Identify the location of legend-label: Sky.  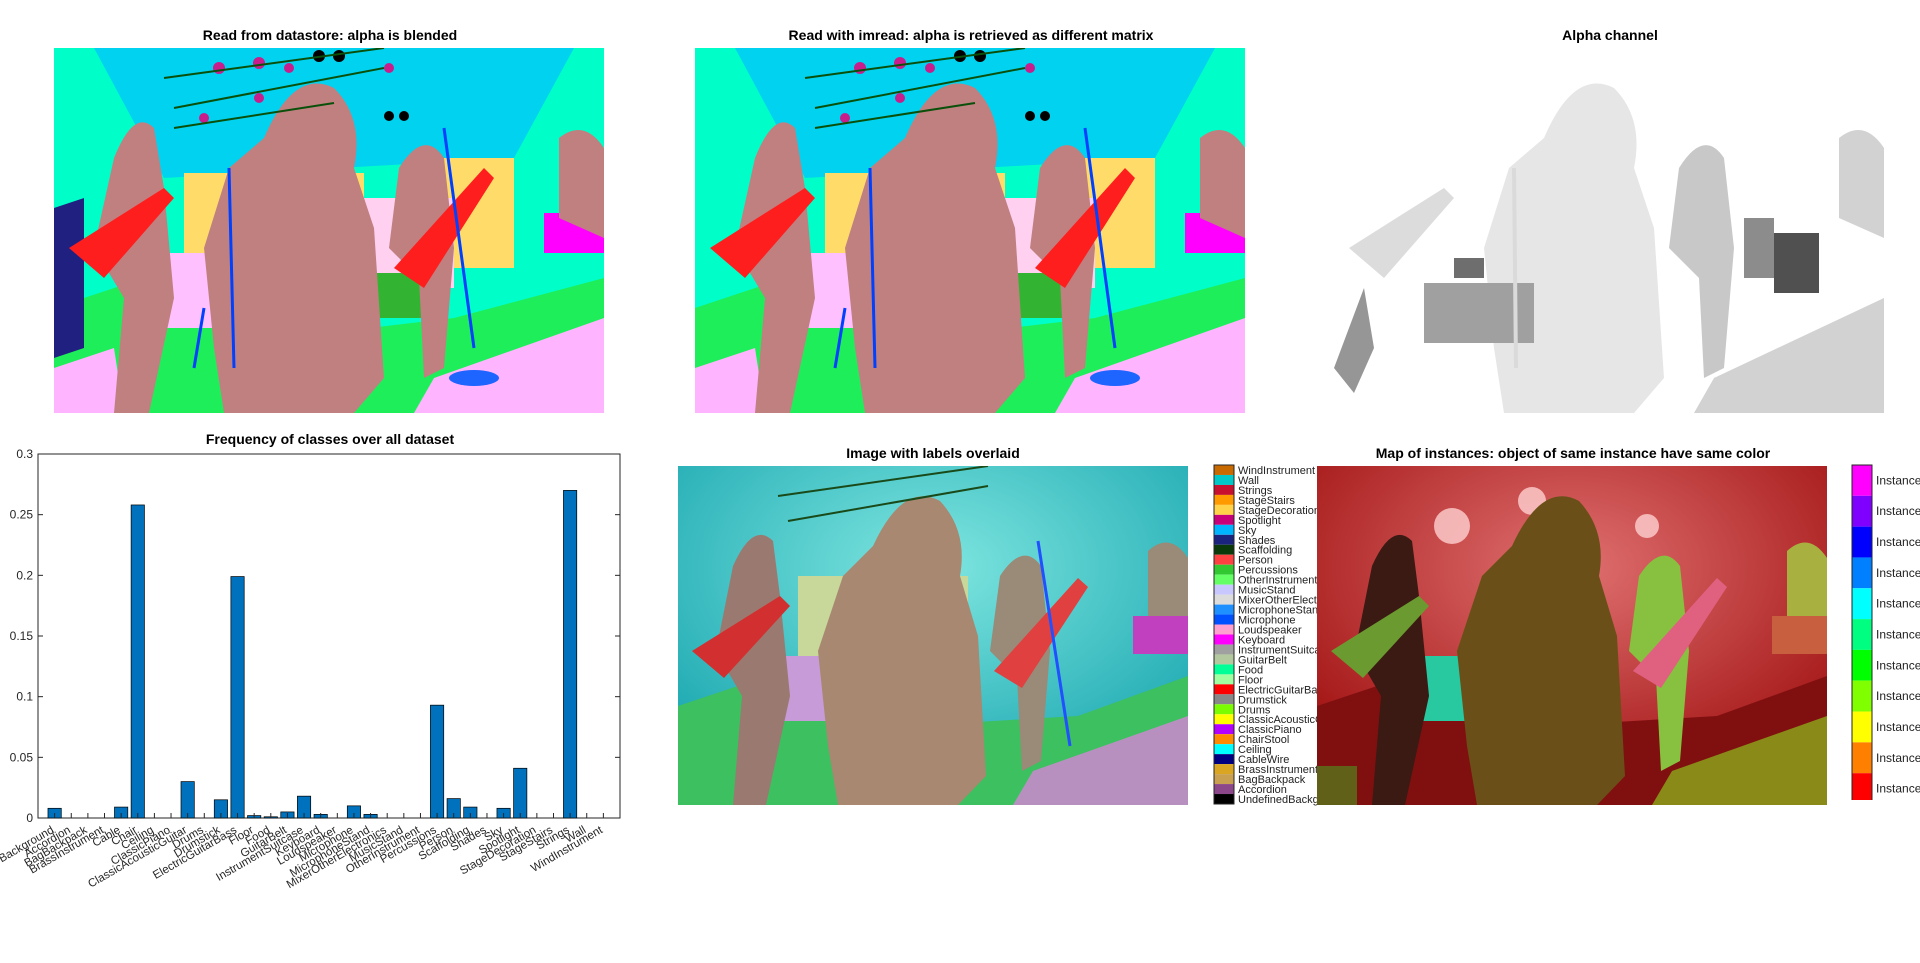
(1247, 531).